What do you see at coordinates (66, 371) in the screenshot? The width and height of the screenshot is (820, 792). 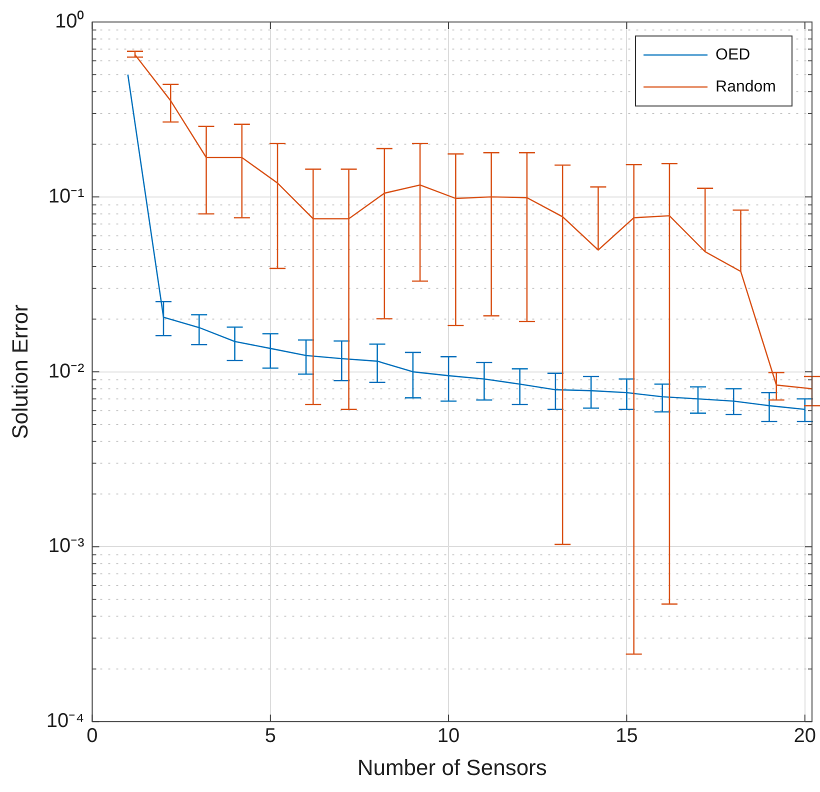 I see `y-tick-label: 10⁻²` at bounding box center [66, 371].